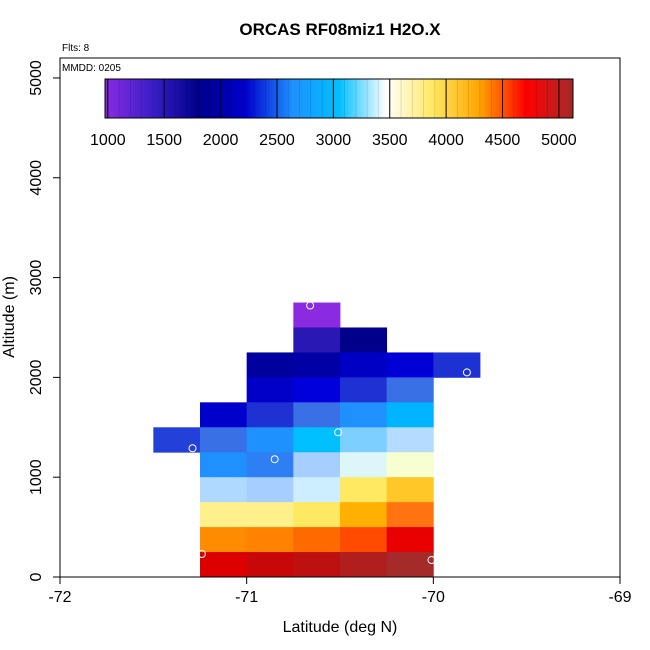  Describe the element at coordinates (76, 48) in the screenshot. I see `flights-annotation: Flts: 8` at that location.